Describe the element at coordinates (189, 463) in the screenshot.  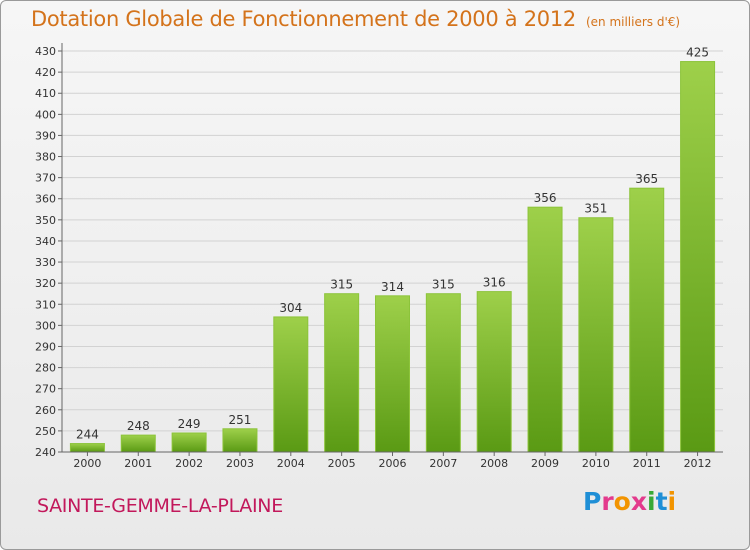
I see `x-tick-label-2002: 2002` at that location.